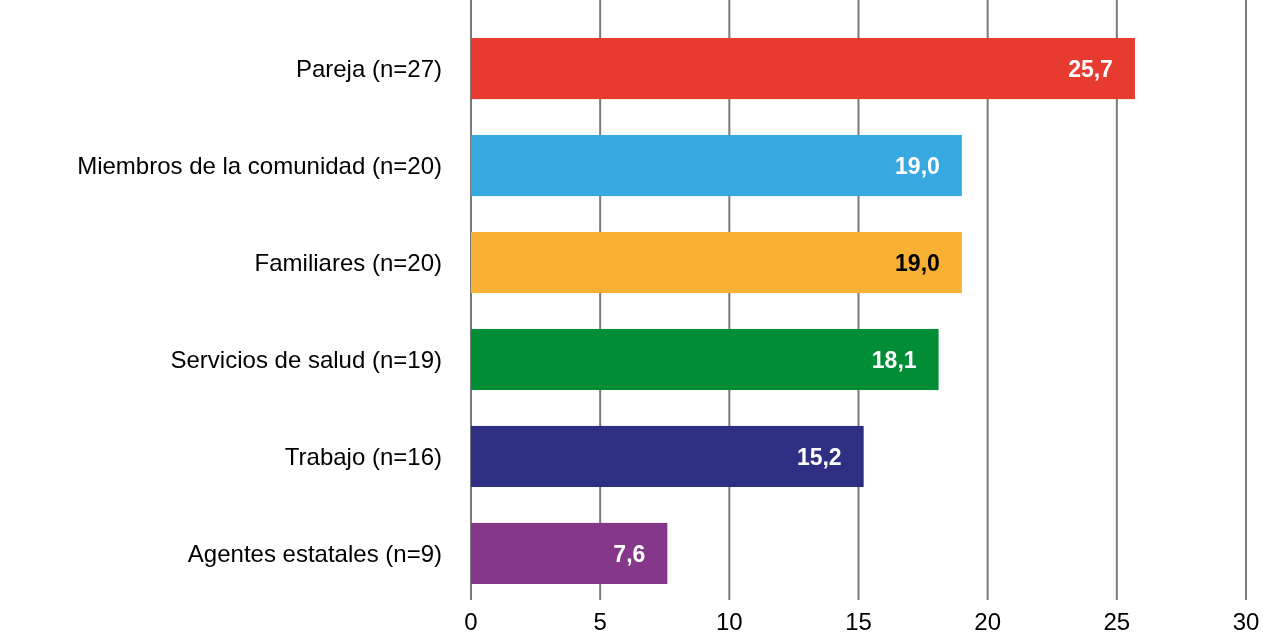 The image size is (1263, 639). What do you see at coordinates (363, 456) in the screenshot?
I see `y-tick-label: Trabajo (n=16)` at bounding box center [363, 456].